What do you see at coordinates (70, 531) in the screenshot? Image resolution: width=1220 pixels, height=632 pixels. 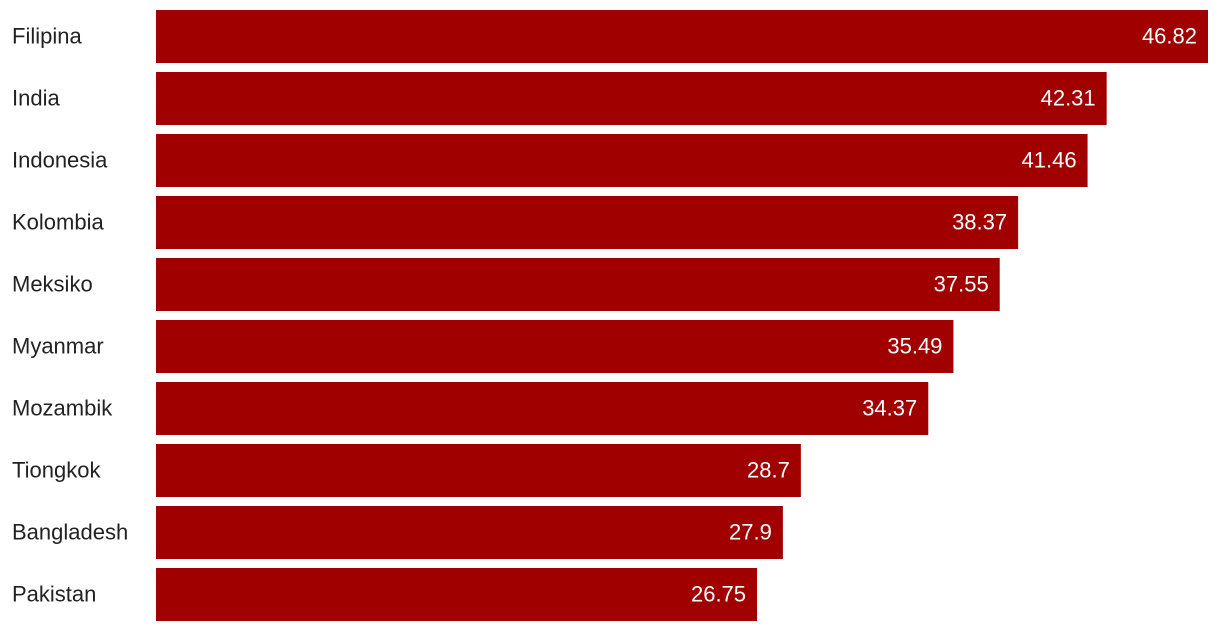 I see `category-label: Bangladesh` at bounding box center [70, 531].